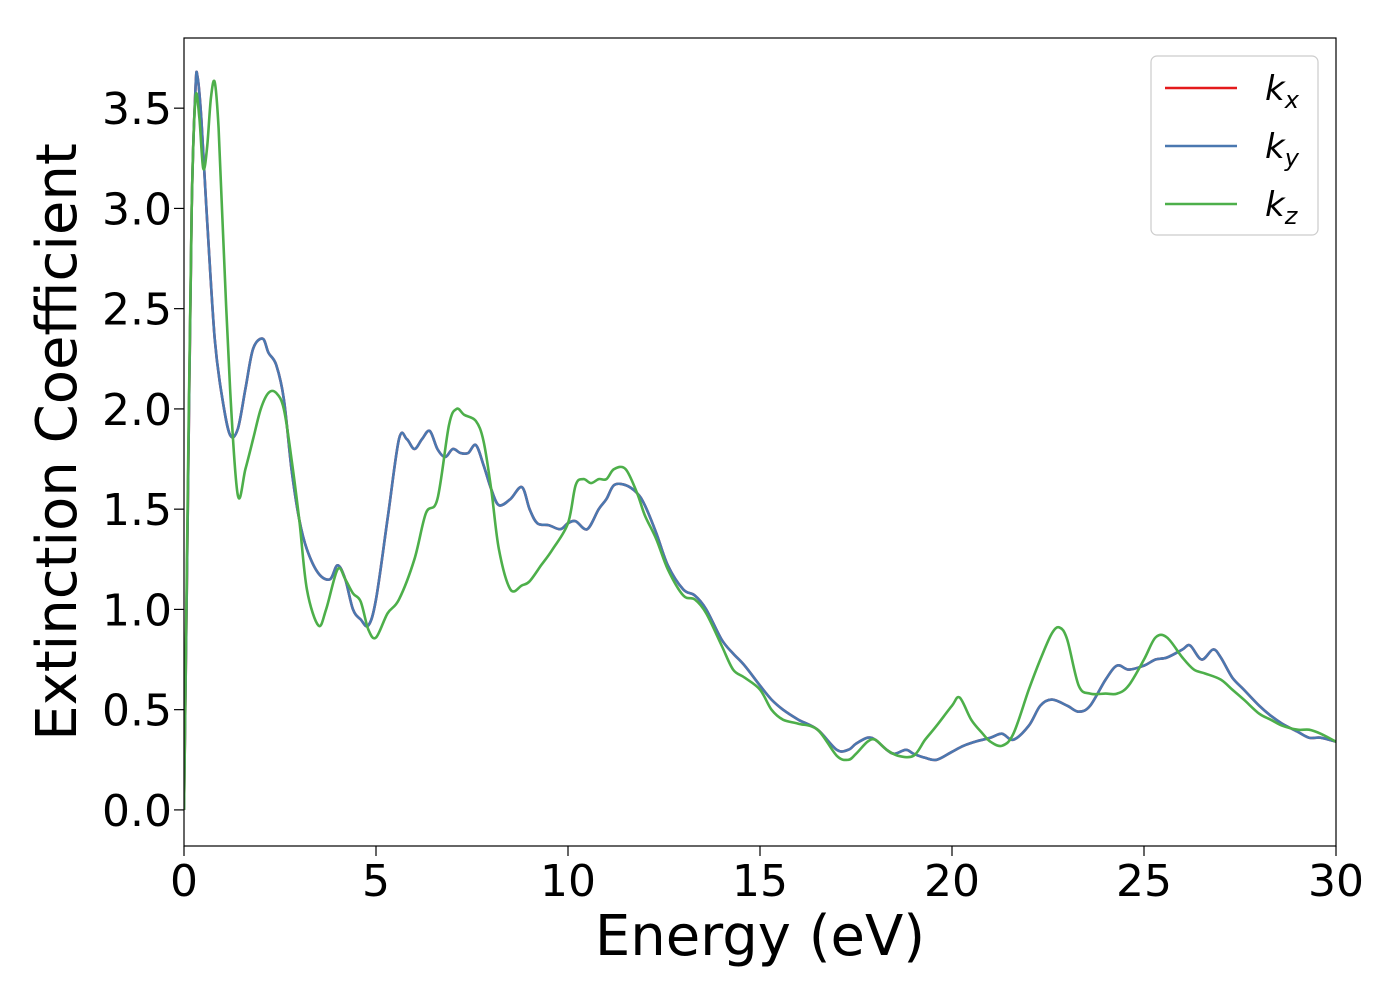 The width and height of the screenshot is (1400, 1000). Describe the element at coordinates (1291, 216) in the screenshot. I see `legend-label-subscript: z` at that location.